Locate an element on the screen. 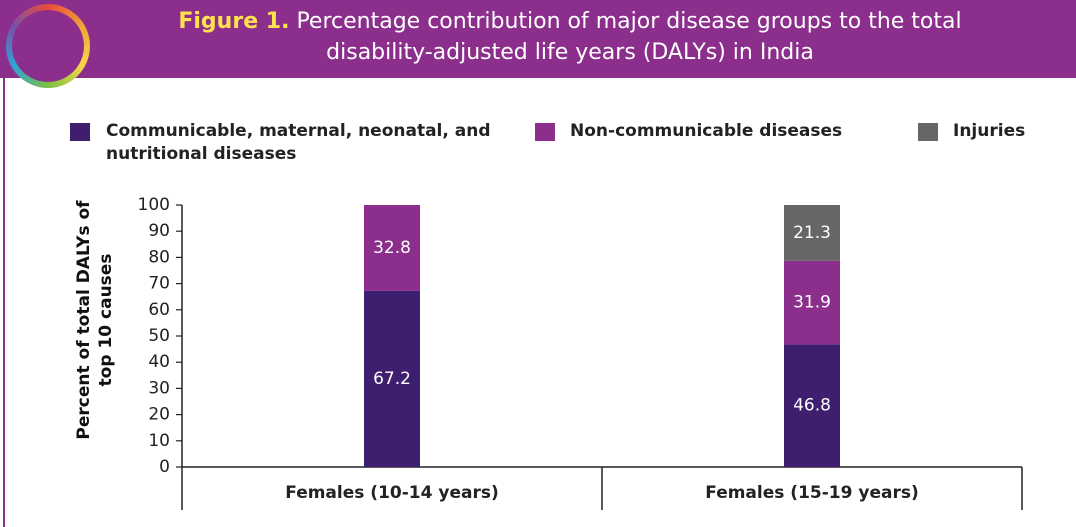 The width and height of the screenshot is (1076, 527). legend-label: Injuries is located at coordinates (989, 131).